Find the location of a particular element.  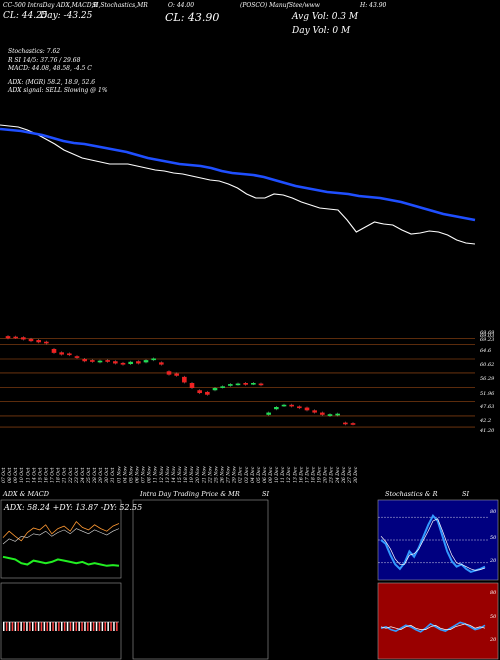

stochastic-k-line is located at coordinates (433, 543).